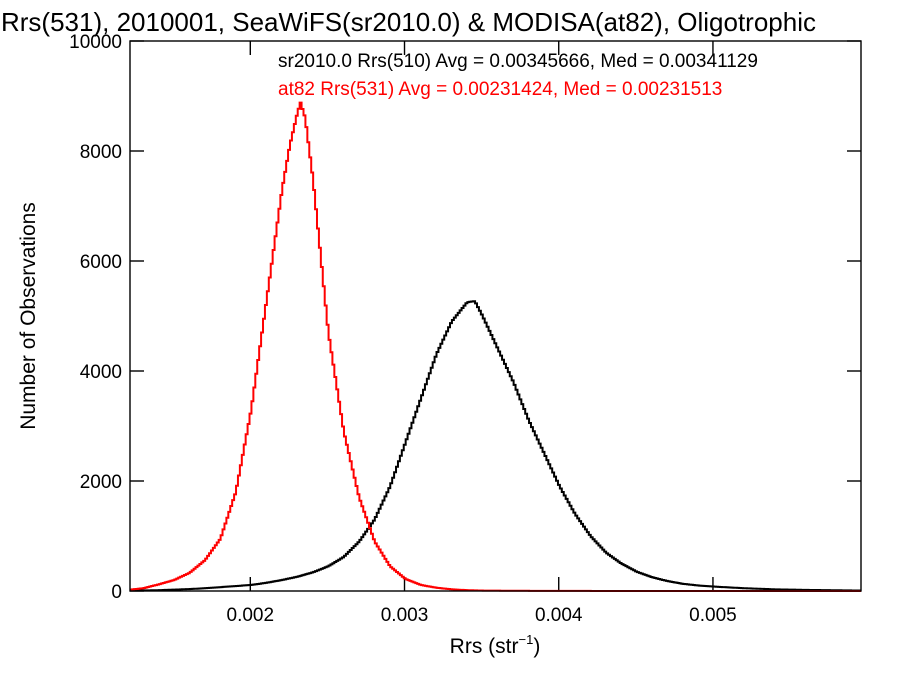  What do you see at coordinates (28, 316) in the screenshot?
I see `y-axis-label: Number of Observations` at bounding box center [28, 316].